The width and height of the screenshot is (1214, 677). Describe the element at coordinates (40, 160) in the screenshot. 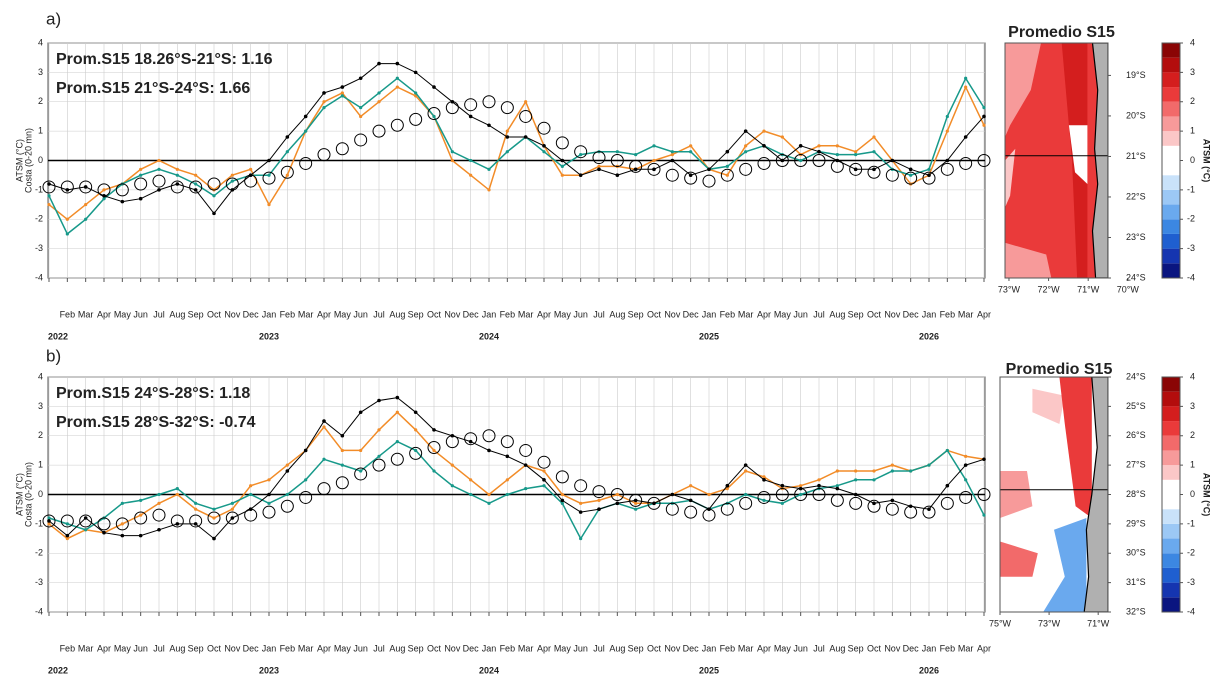

I see `y-tick-label: 0` at that location.